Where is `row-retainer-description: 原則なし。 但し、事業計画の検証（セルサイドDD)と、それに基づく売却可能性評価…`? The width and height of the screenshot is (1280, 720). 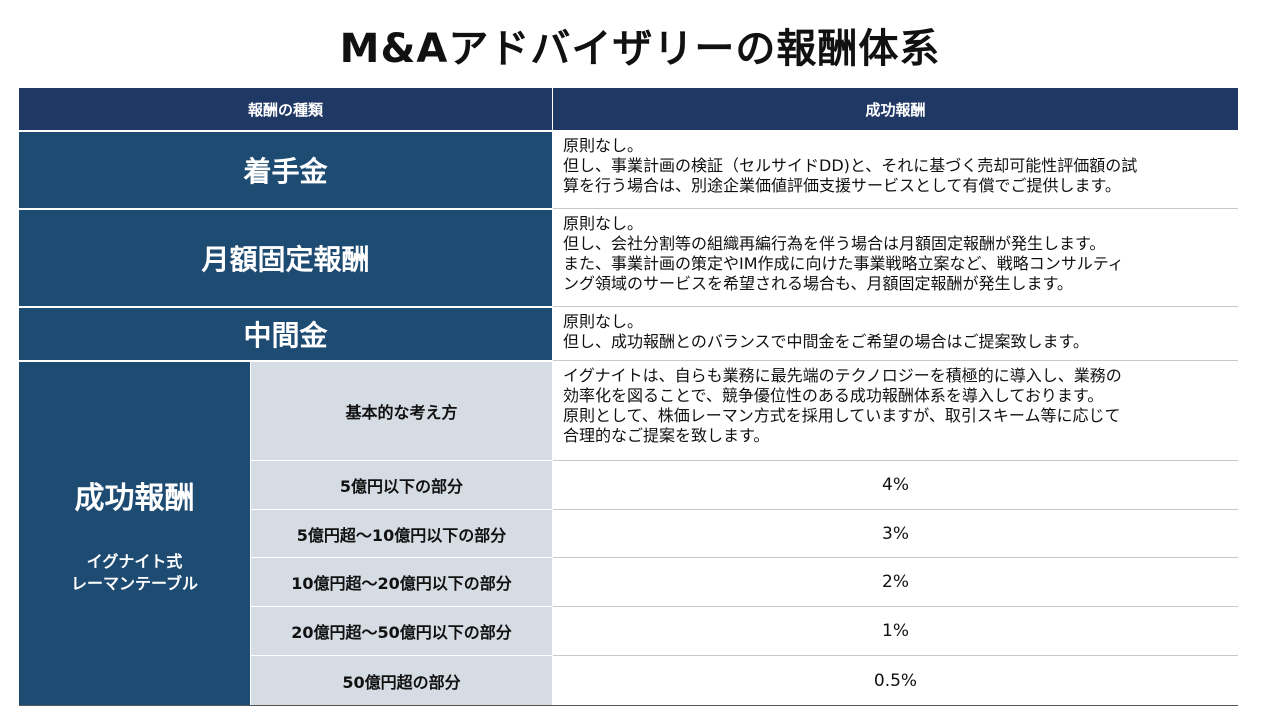
row-retainer-description: 原則なし。 但し、事業計画の検証（セルサイドDD)と、それに基づく売却可能性評価… is located at coordinates (895, 170).